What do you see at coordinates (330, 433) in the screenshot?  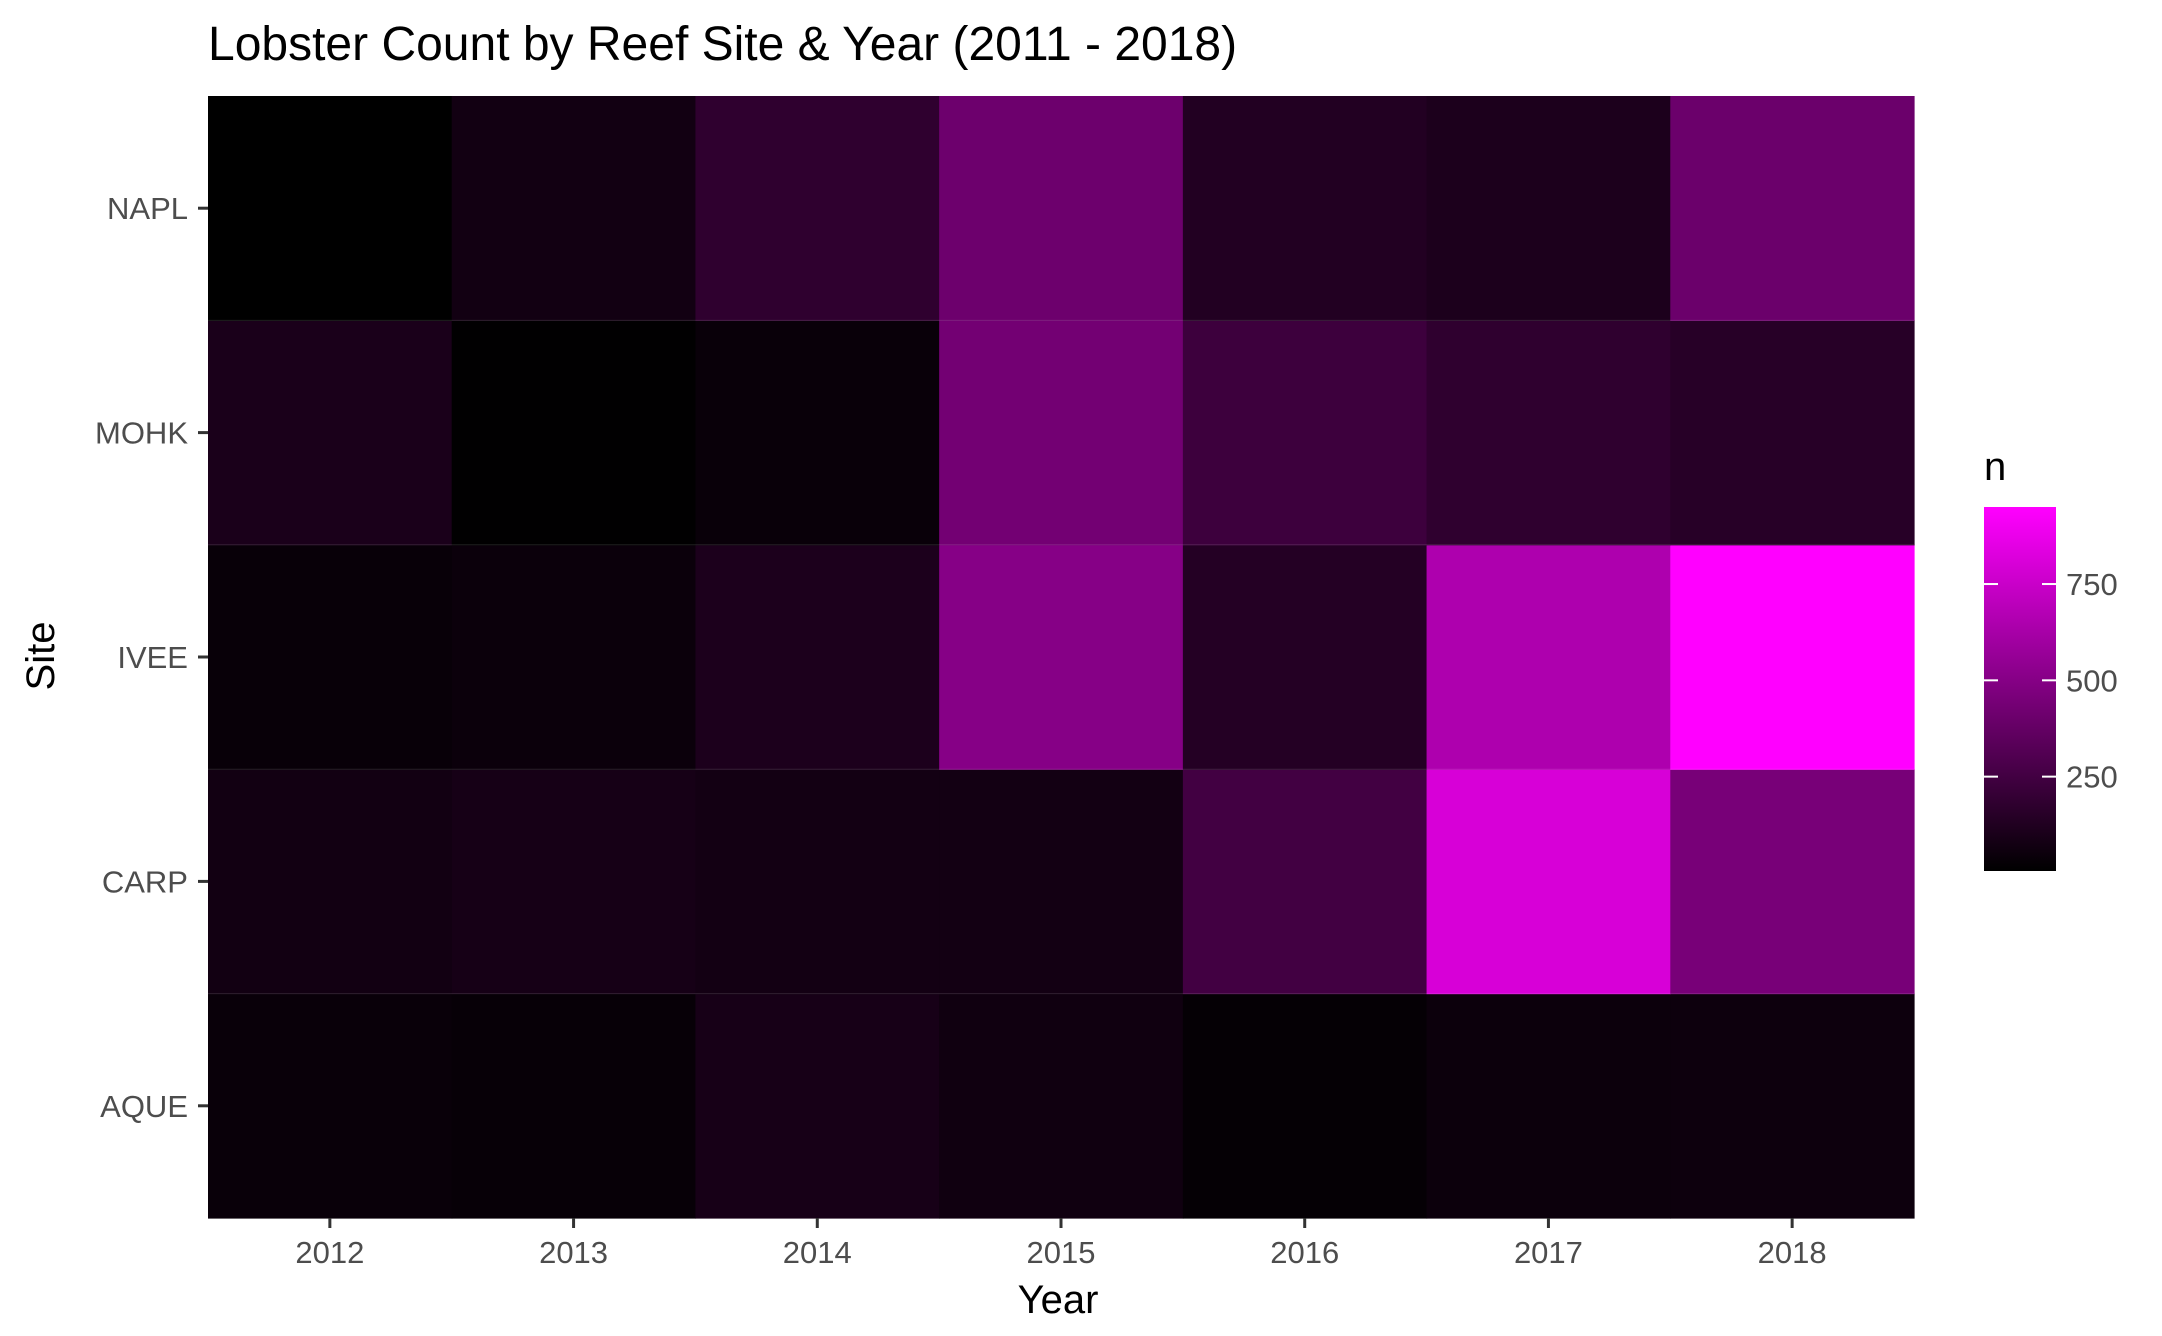 I see `heatmap-cell-mohk-2012` at bounding box center [330, 433].